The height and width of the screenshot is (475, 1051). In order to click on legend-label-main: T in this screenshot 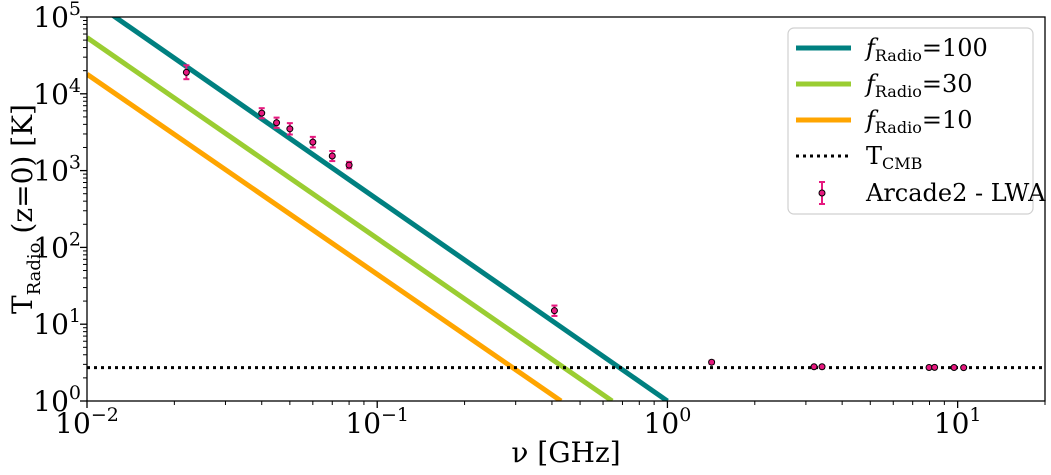, I will do `click(874, 156)`.